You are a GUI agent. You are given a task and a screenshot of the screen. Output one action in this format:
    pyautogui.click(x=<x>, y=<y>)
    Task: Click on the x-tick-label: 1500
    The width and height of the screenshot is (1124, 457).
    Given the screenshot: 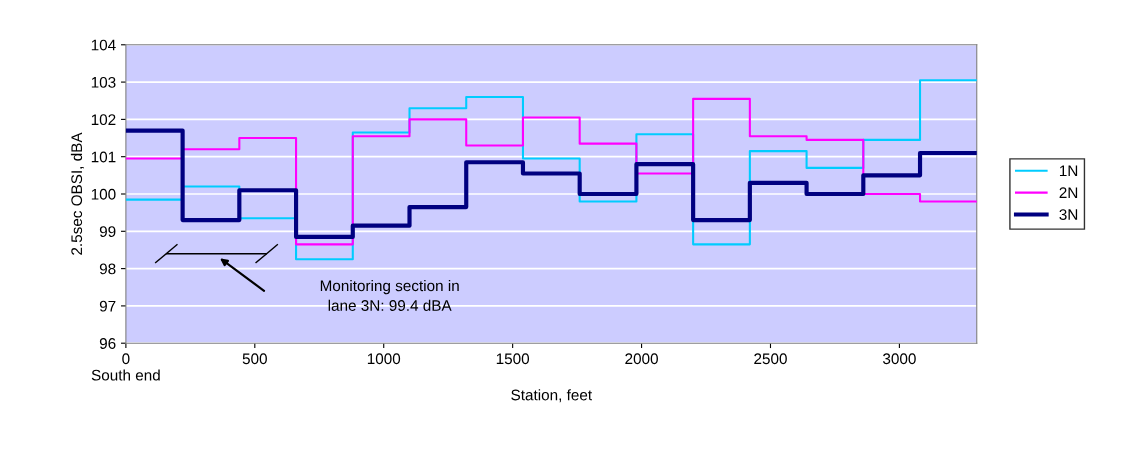 What is the action you would take?
    pyautogui.click(x=513, y=359)
    